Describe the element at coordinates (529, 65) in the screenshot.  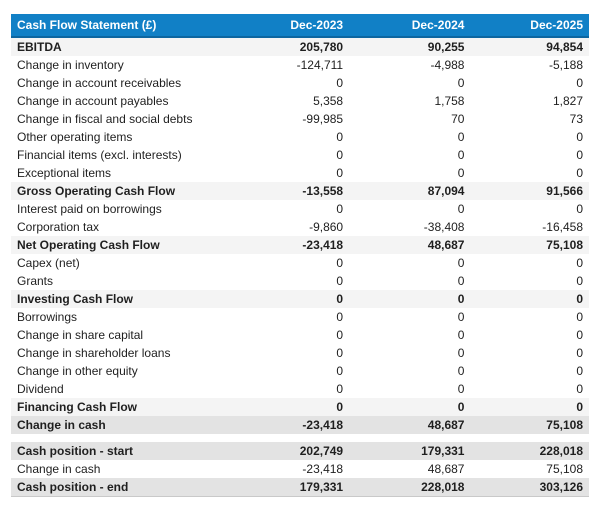
I see `row-value: -5,188` at that location.